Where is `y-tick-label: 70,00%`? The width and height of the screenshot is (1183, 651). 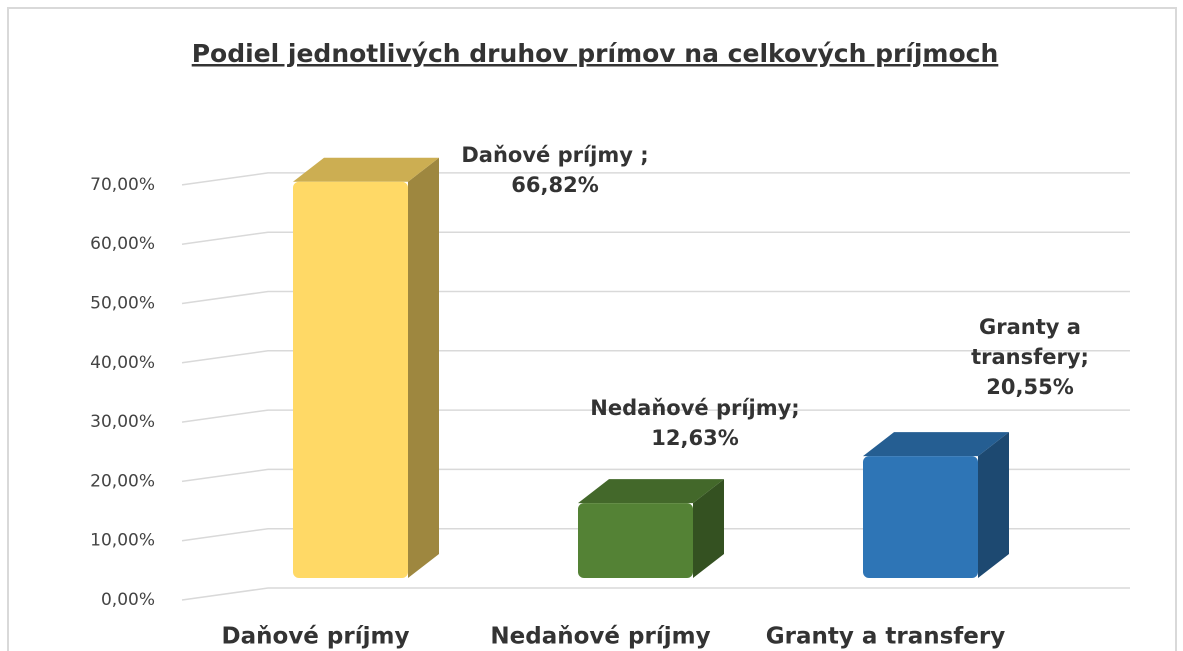 y-tick-label: 70,00% is located at coordinates (122, 185).